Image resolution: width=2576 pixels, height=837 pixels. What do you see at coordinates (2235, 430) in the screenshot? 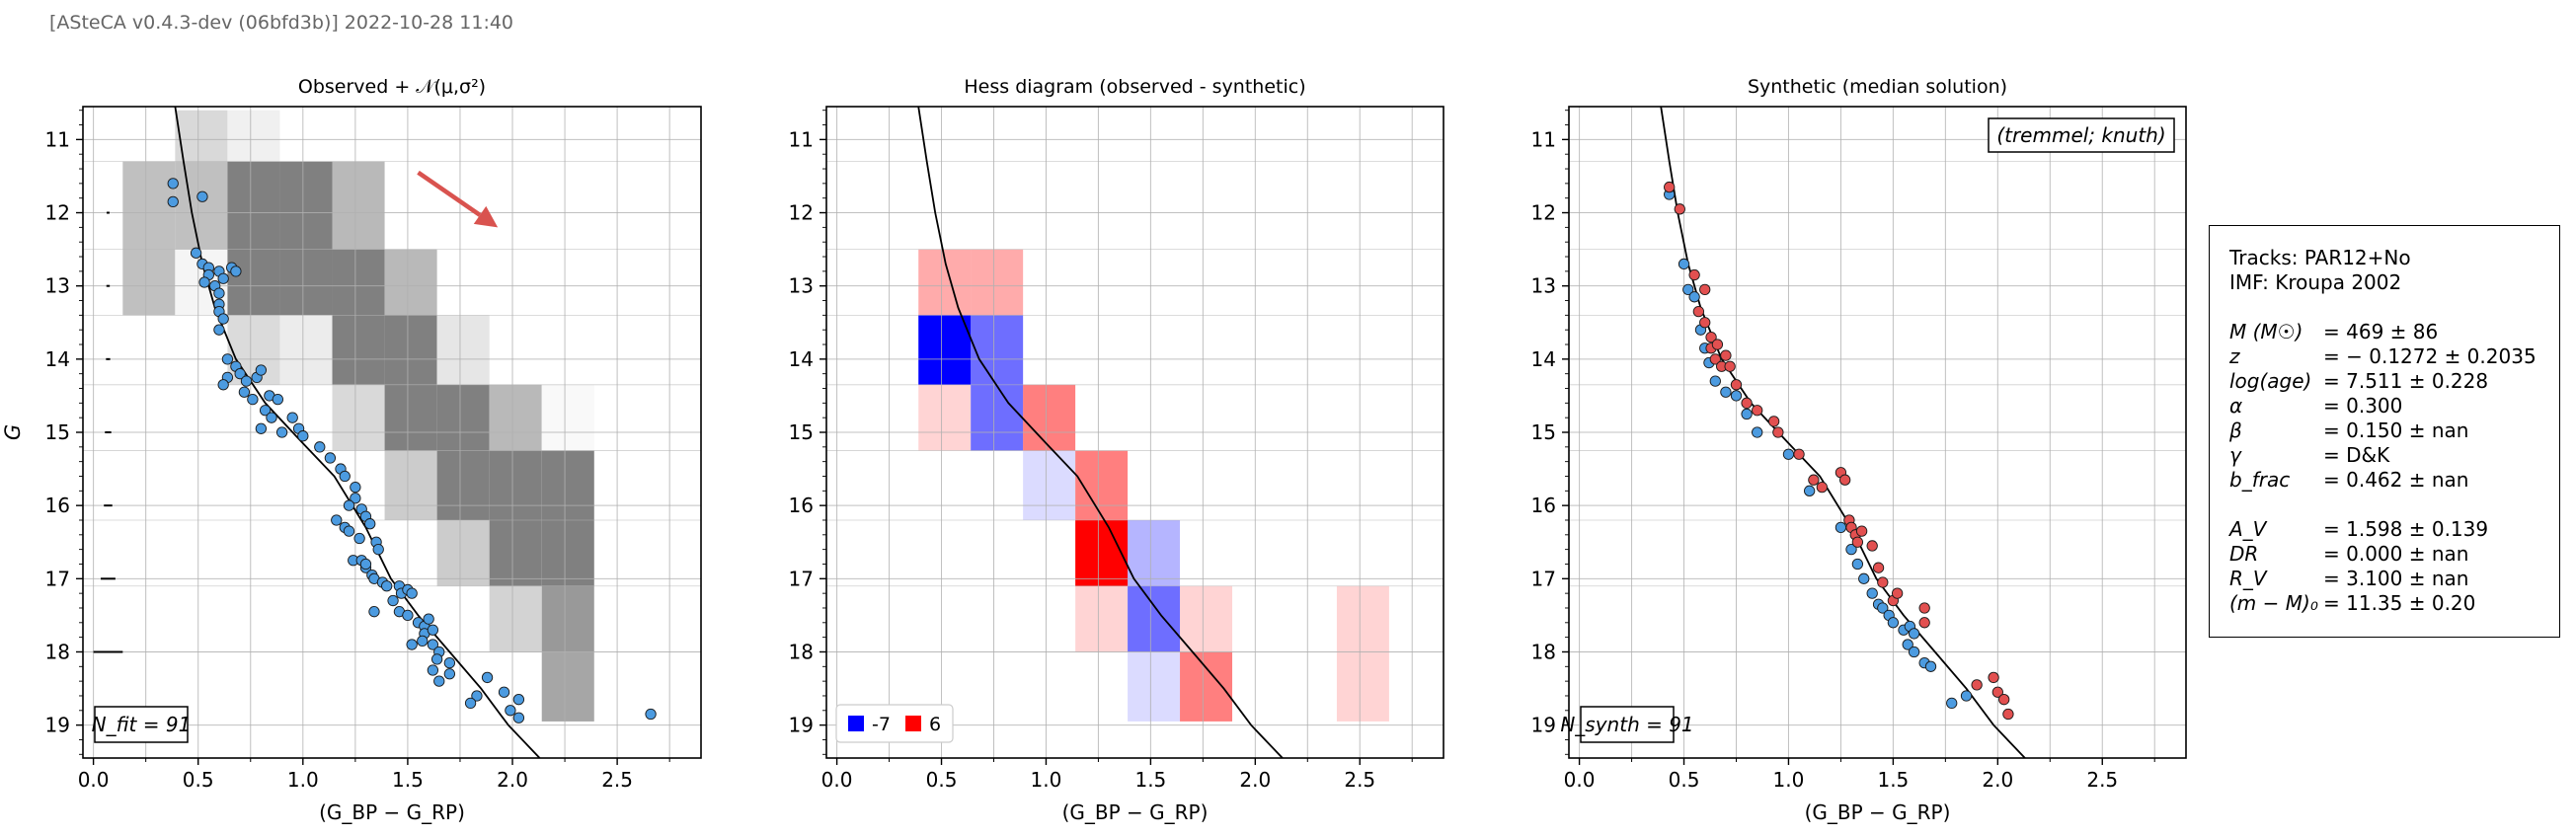
I see `parameter-label: β` at bounding box center [2235, 430].